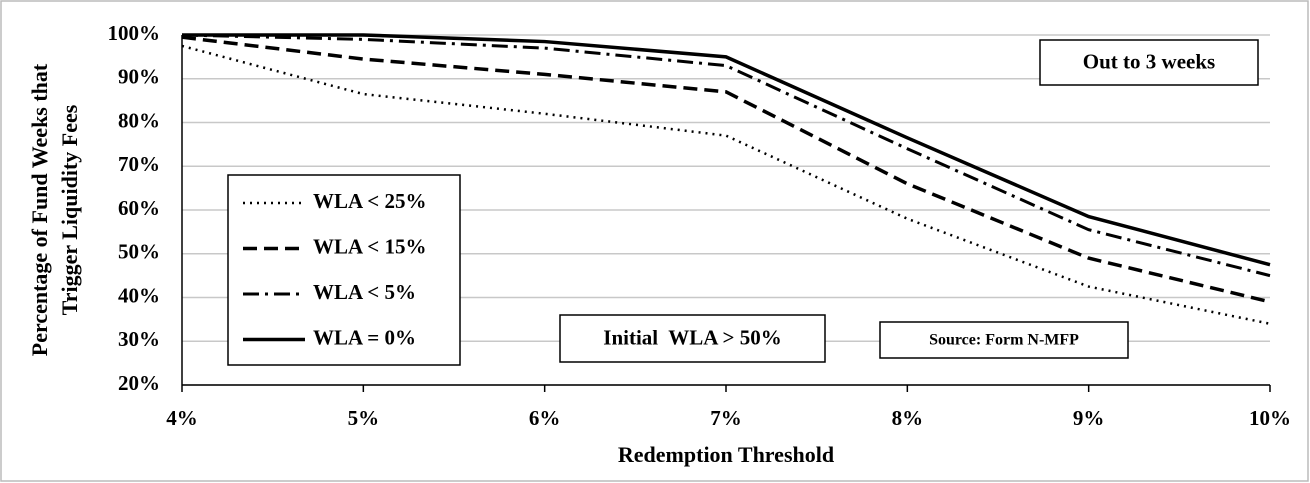 The width and height of the screenshot is (1310, 483). What do you see at coordinates (39, 209) in the screenshot?
I see `y-axis-title-line: Percentage of Fund Weeks that` at bounding box center [39, 209].